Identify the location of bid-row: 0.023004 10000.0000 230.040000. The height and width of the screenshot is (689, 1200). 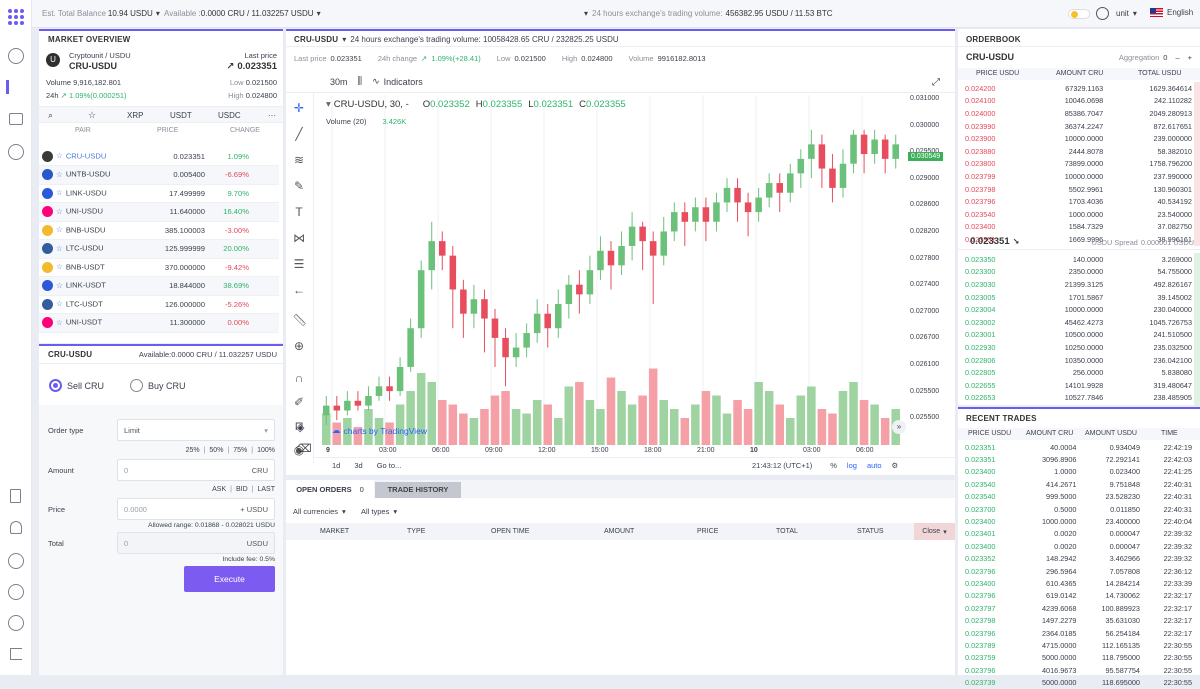
(1079, 309).